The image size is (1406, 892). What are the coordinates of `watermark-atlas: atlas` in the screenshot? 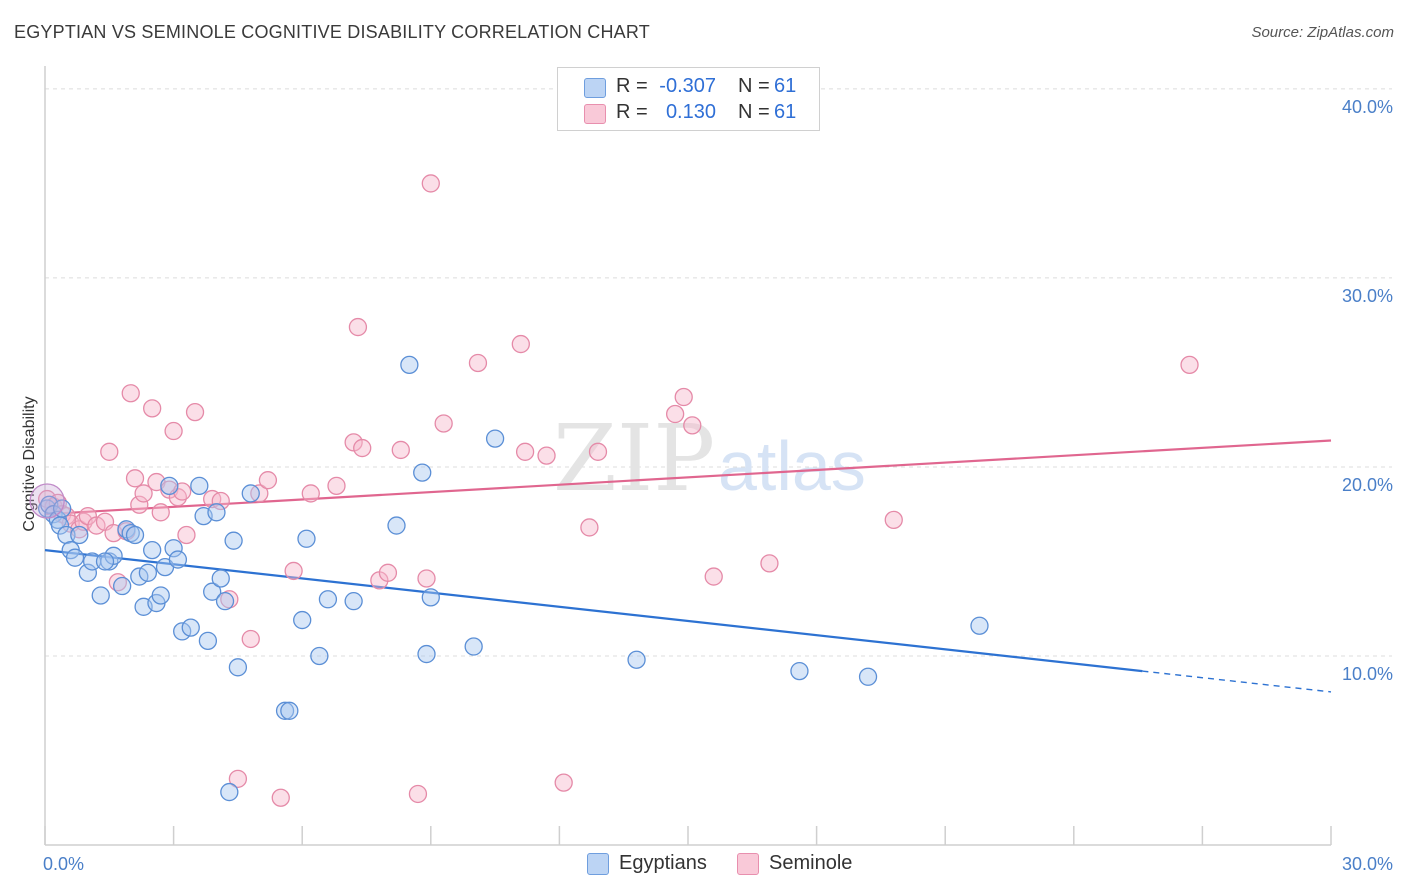 It's located at (792, 466).